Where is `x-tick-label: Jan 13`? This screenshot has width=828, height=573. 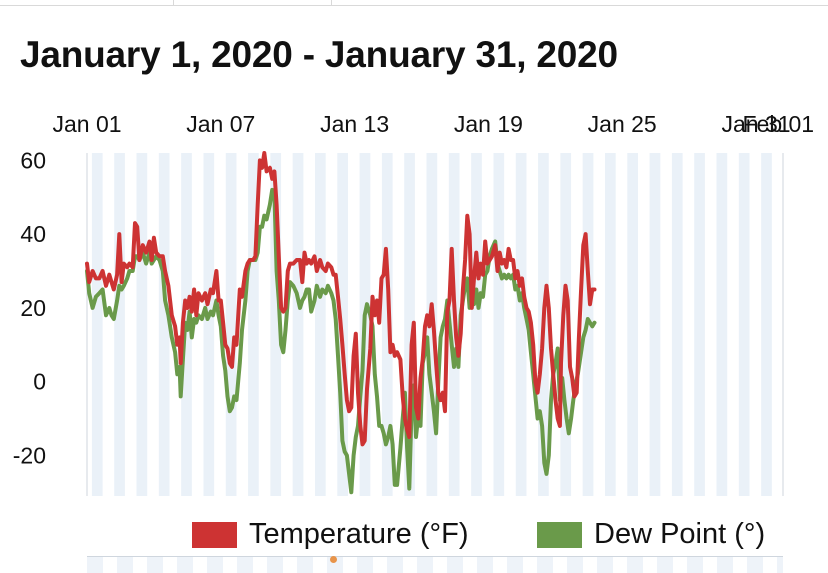
x-tick-label: Jan 13 is located at coordinates (354, 124).